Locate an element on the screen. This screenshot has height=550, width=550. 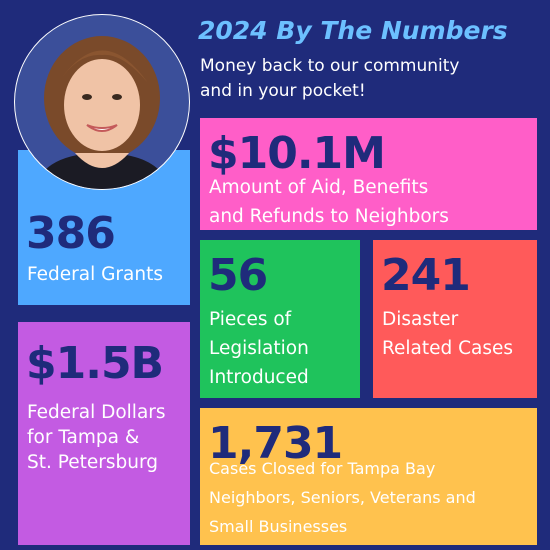
text-line: St. Petersburg is located at coordinates (93, 462).